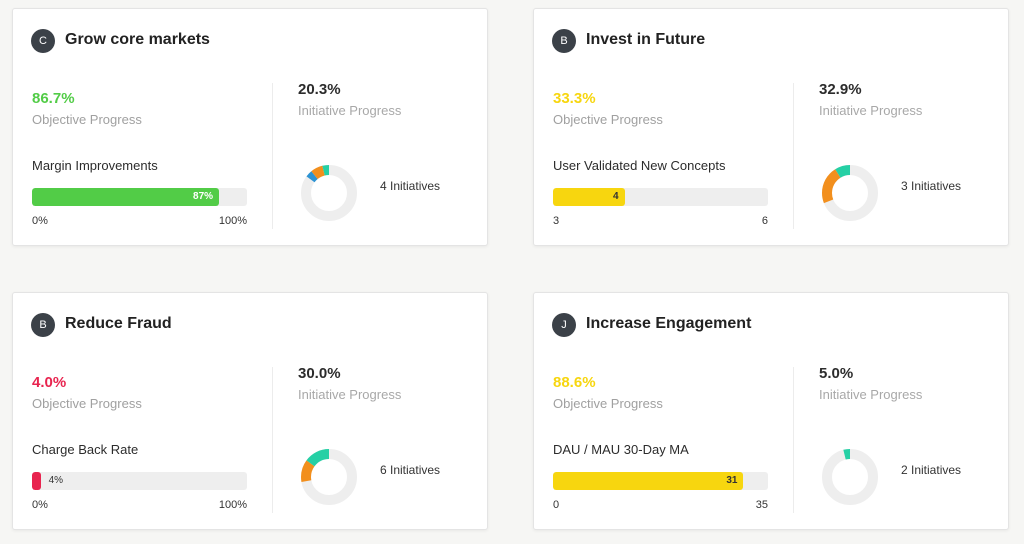 Image resolution: width=1024 pixels, height=544 pixels. I want to click on objective-title: Invest in Future, so click(646, 39).